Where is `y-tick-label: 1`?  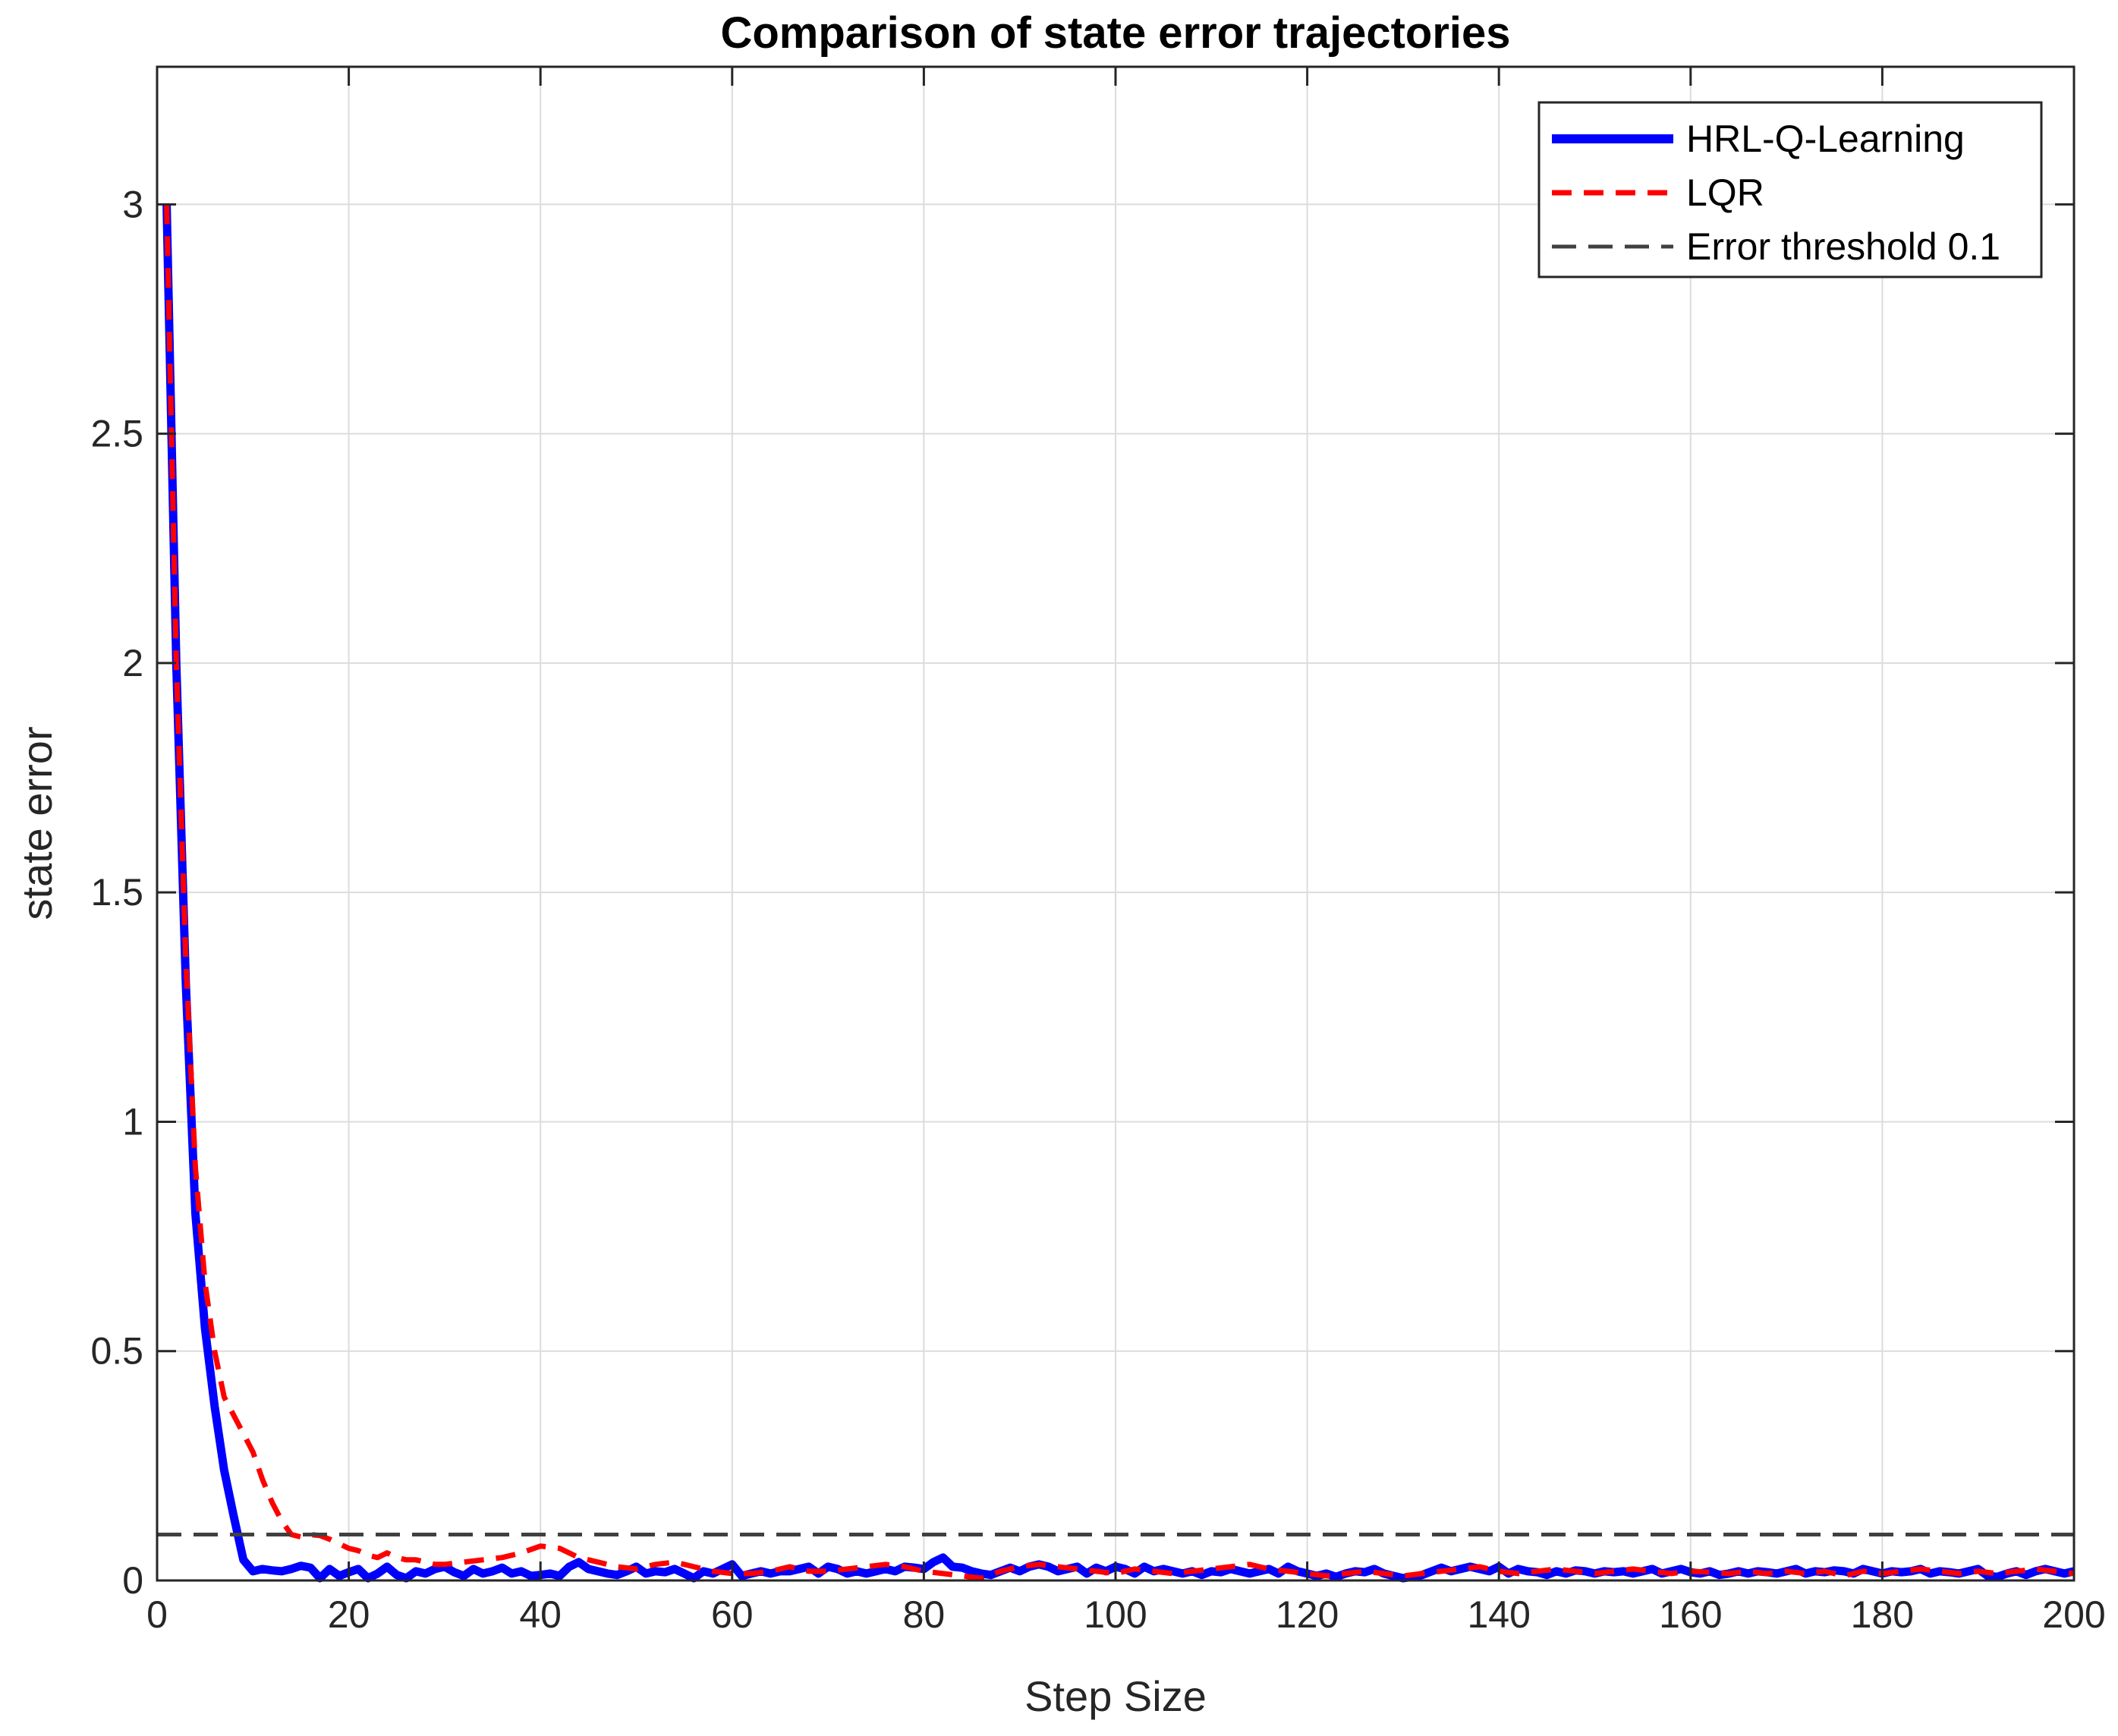 y-tick-label: 1 is located at coordinates (132, 1121).